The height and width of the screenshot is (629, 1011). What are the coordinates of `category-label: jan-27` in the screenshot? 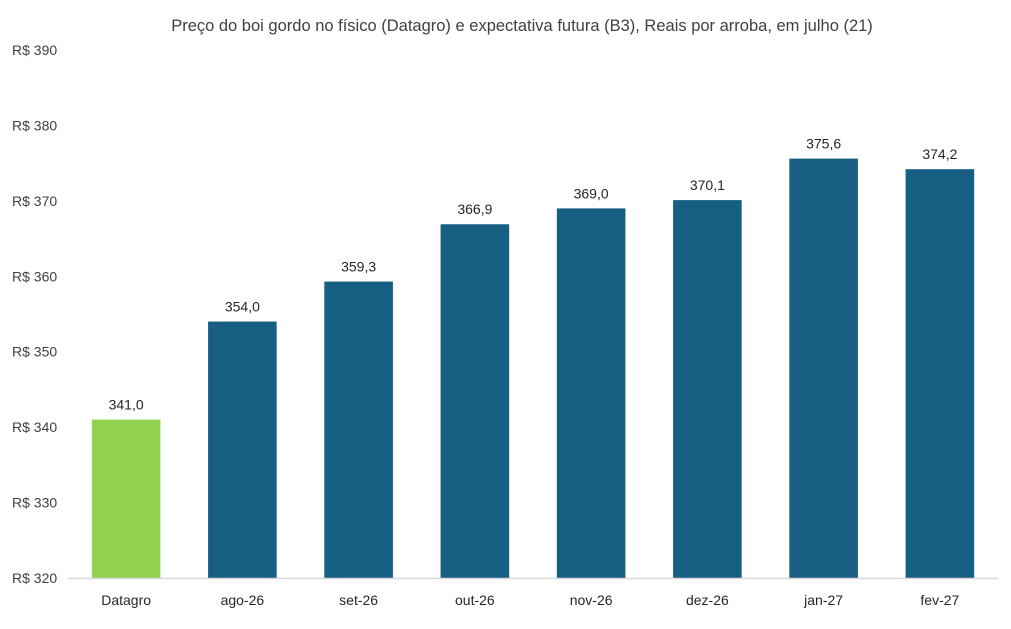 It's located at (823, 600).